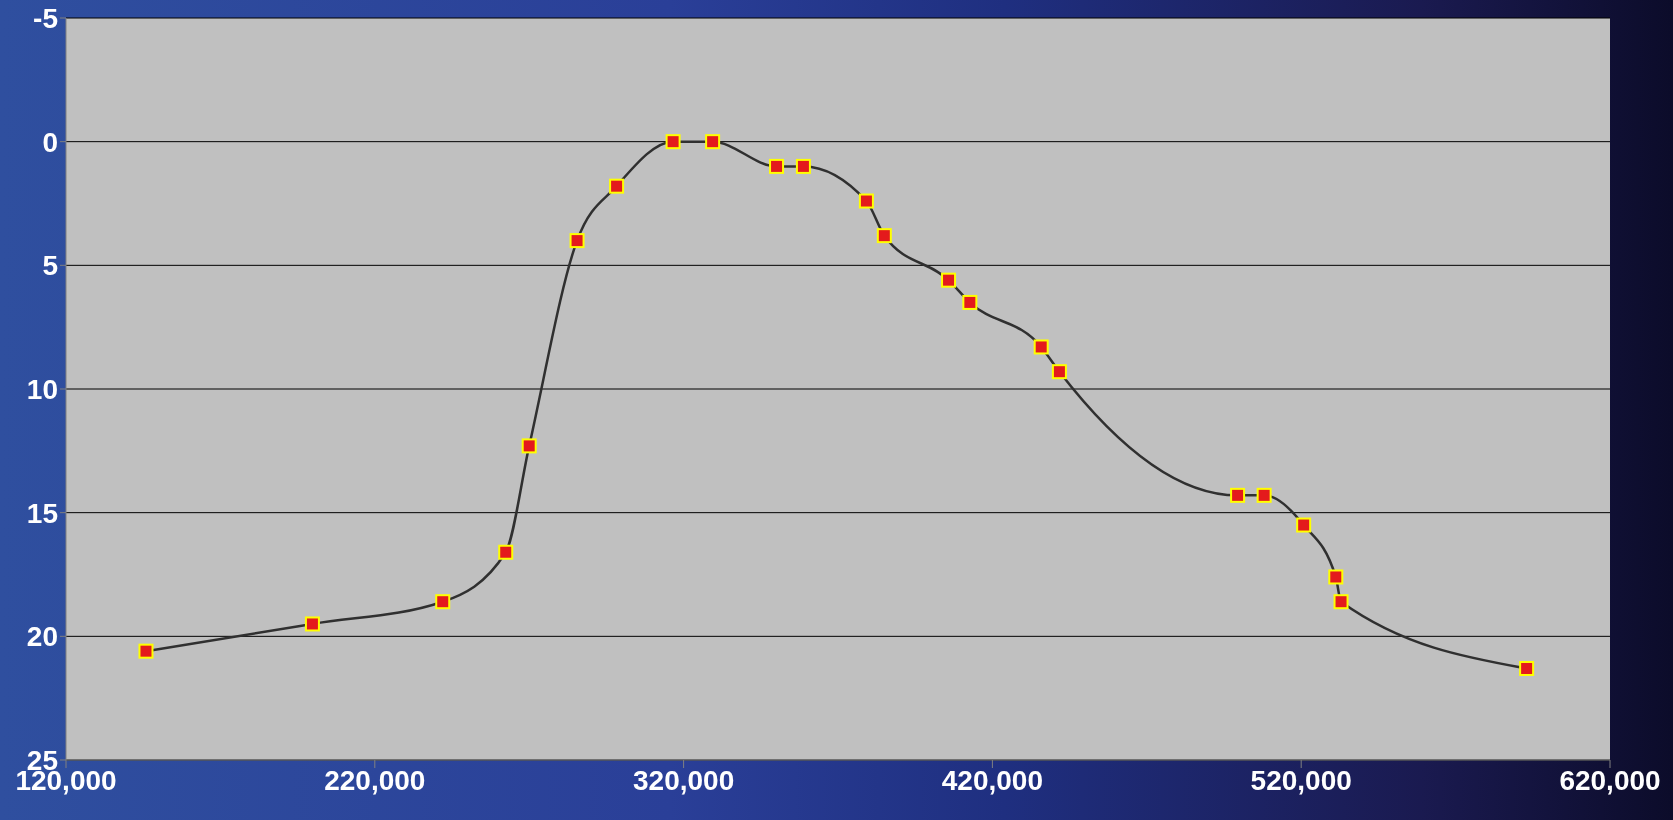 The height and width of the screenshot is (820, 1673). I want to click on x-tick-label: 520,000, so click(1301, 780).